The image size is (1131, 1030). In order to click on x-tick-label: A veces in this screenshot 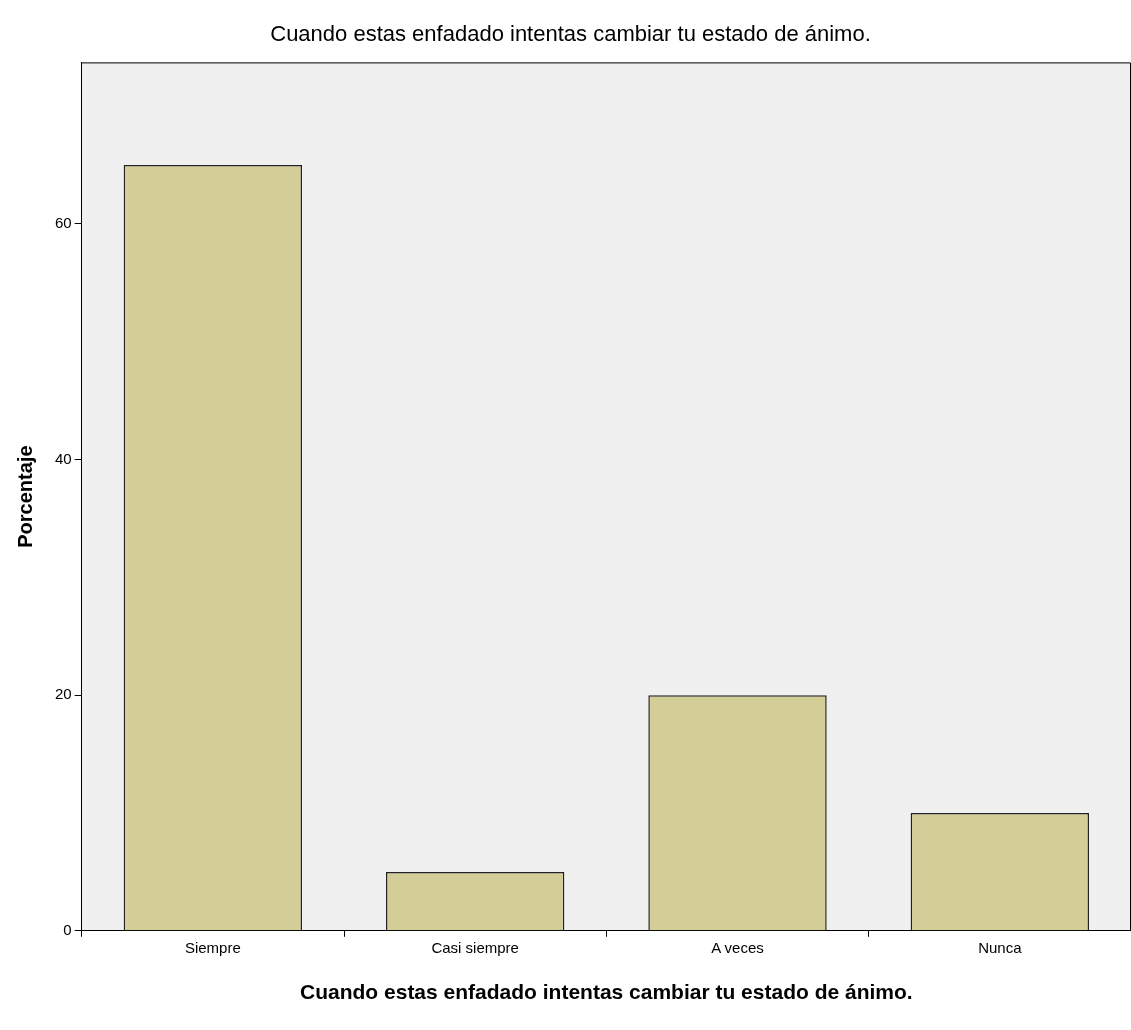, I will do `click(737, 947)`.